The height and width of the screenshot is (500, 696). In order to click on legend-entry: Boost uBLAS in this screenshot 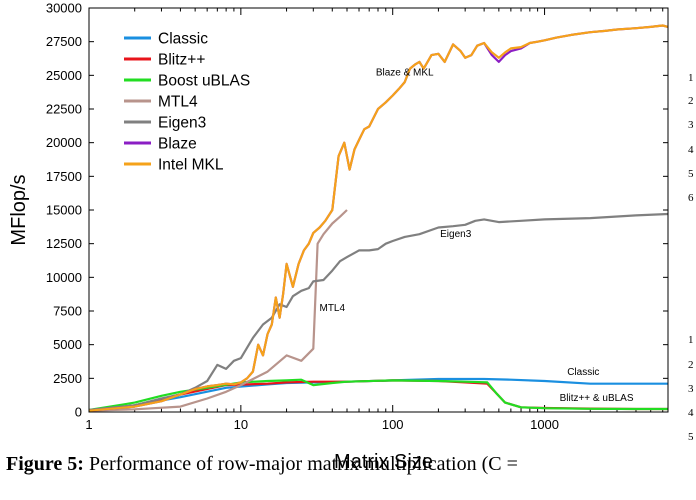, I will do `click(204, 81)`.